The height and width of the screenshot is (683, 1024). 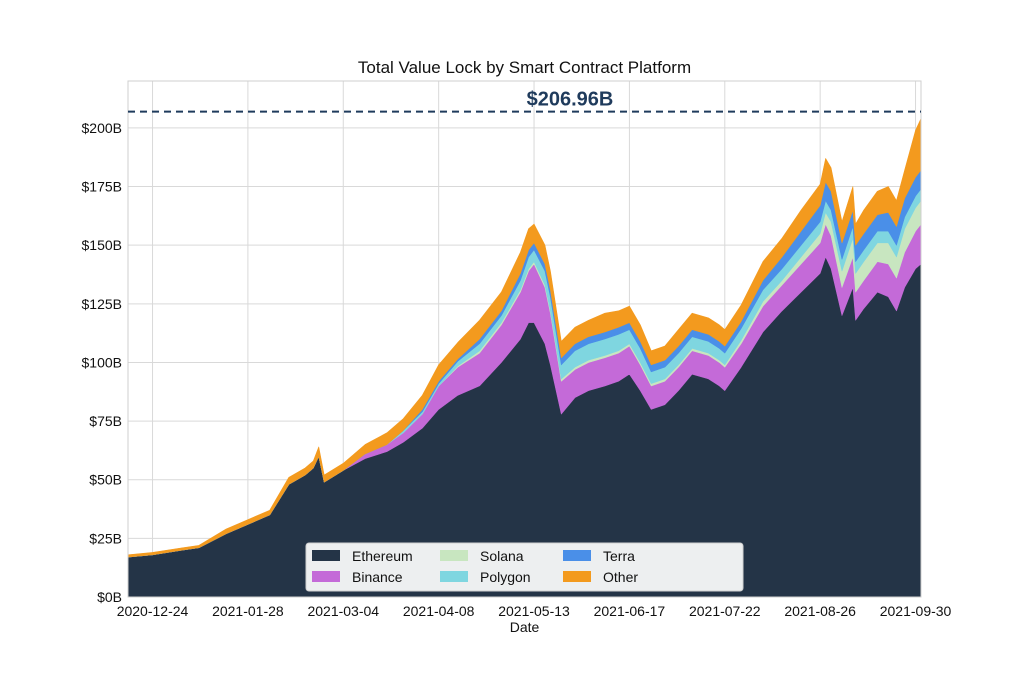 I want to click on x-tick-label: 2021-06-17, so click(x=630, y=611).